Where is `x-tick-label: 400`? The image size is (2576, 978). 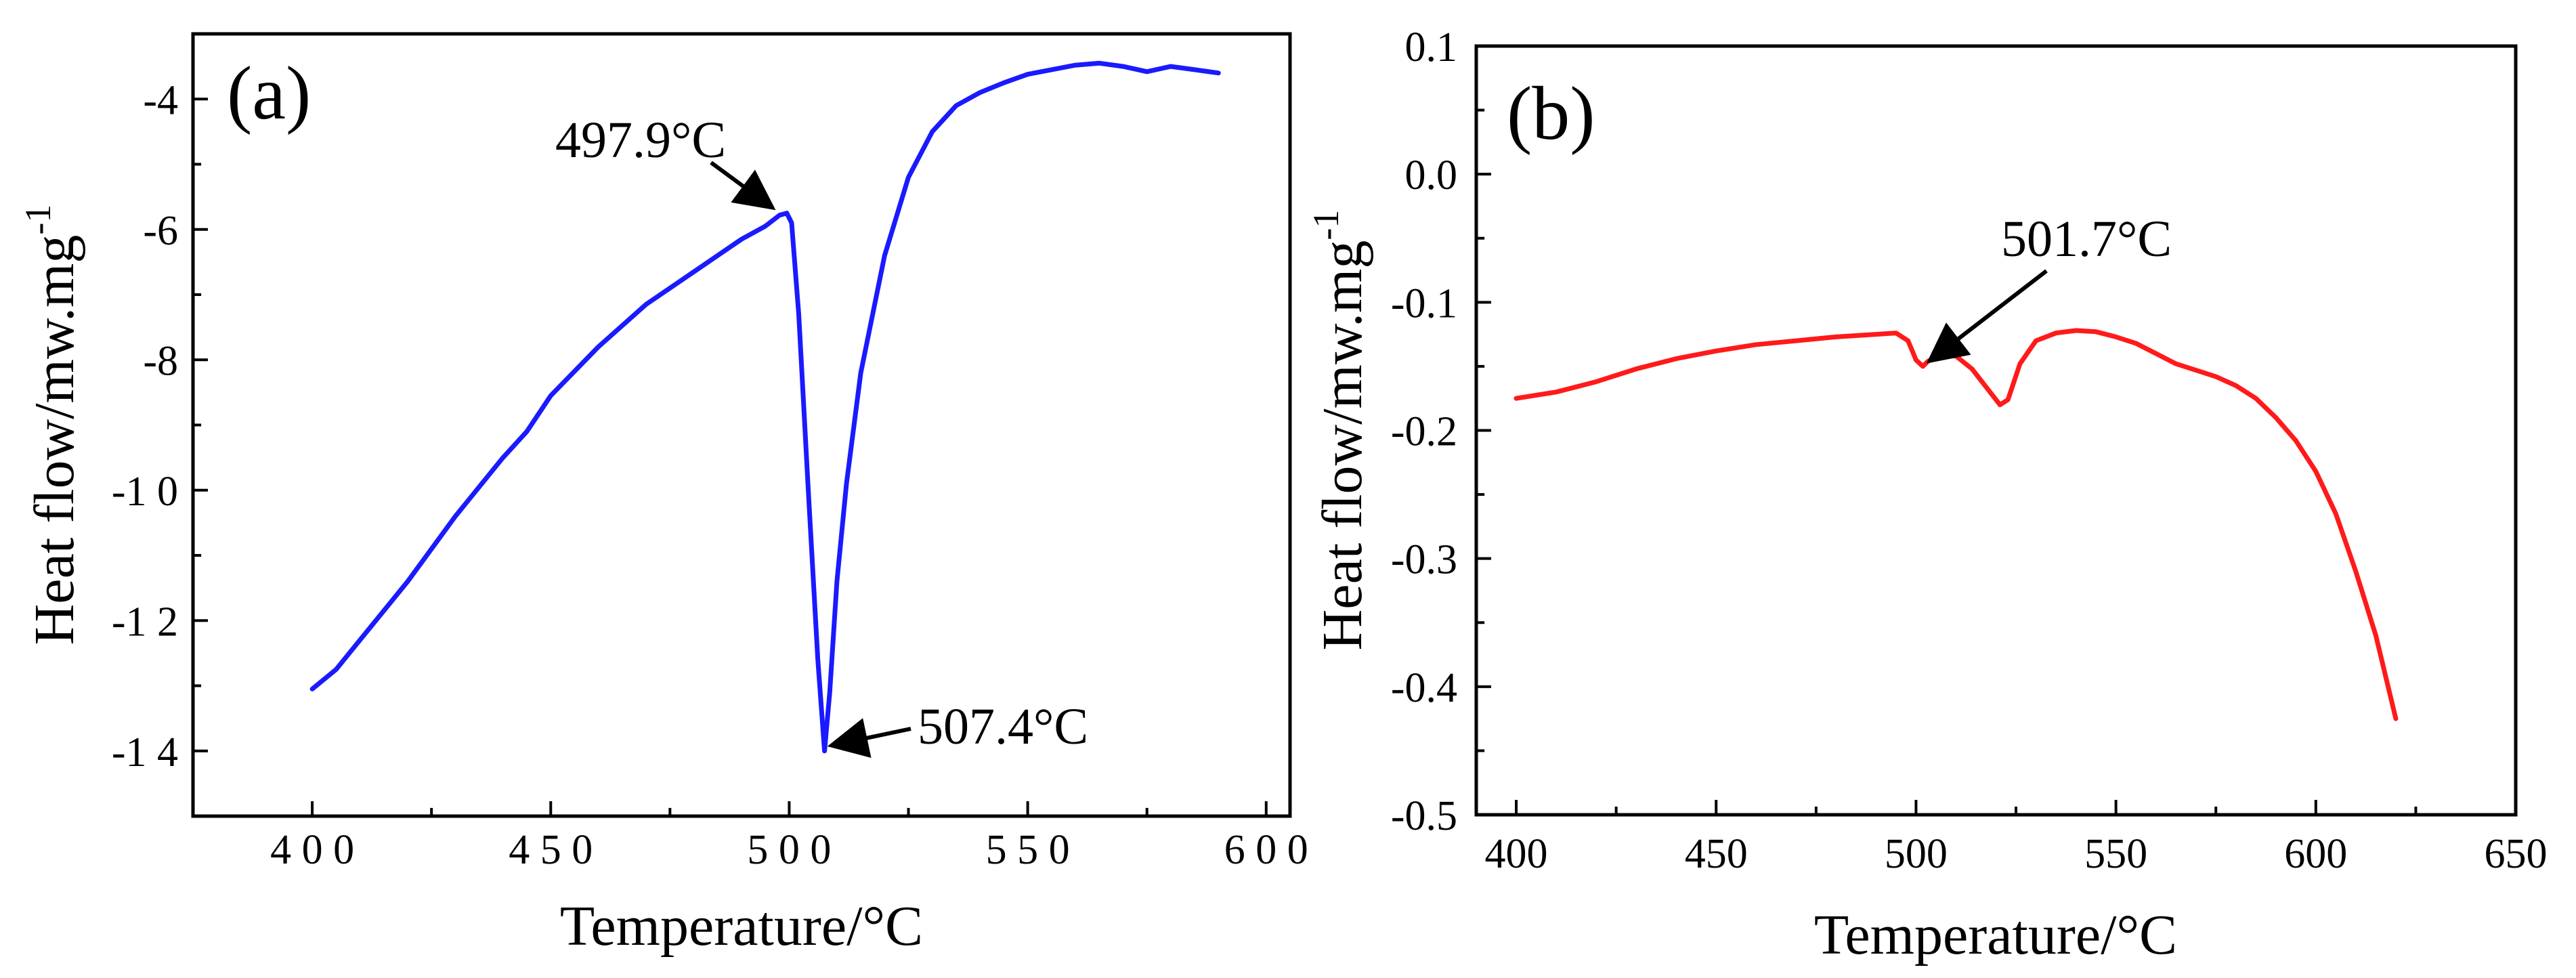
x-tick-label: 400 is located at coordinates (1516, 854).